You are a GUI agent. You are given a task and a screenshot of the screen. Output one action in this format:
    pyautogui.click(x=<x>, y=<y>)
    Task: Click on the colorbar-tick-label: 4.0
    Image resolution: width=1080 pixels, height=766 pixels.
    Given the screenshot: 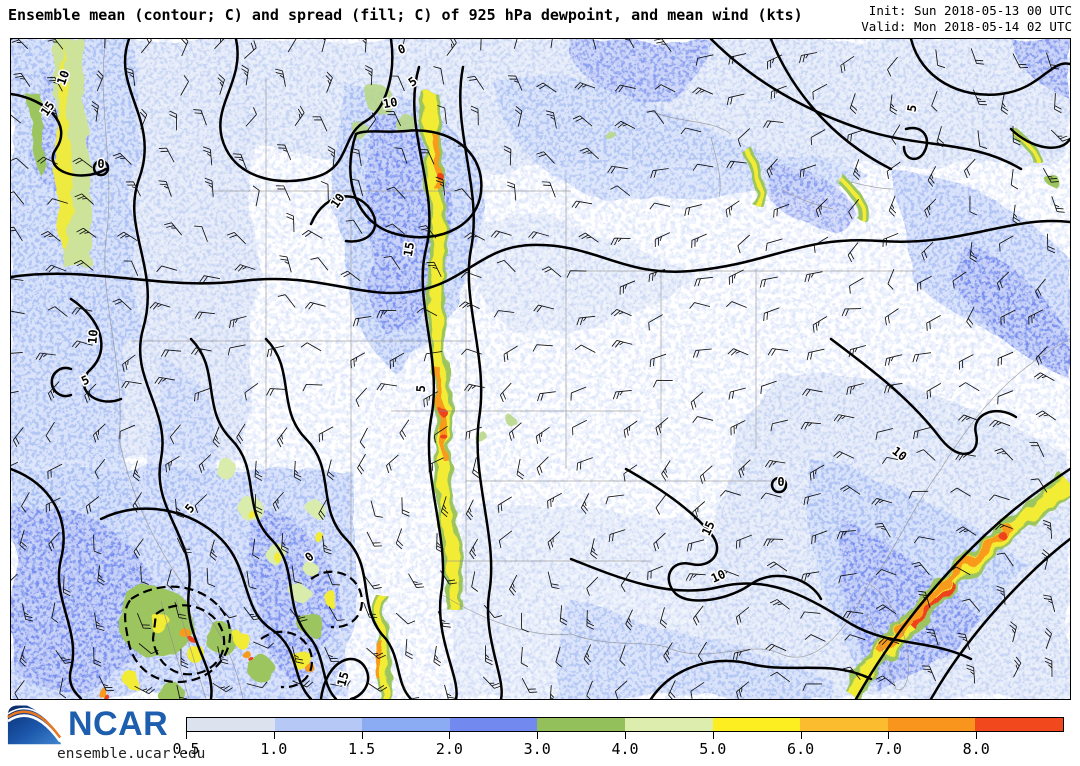 What is the action you would take?
    pyautogui.click(x=625, y=749)
    